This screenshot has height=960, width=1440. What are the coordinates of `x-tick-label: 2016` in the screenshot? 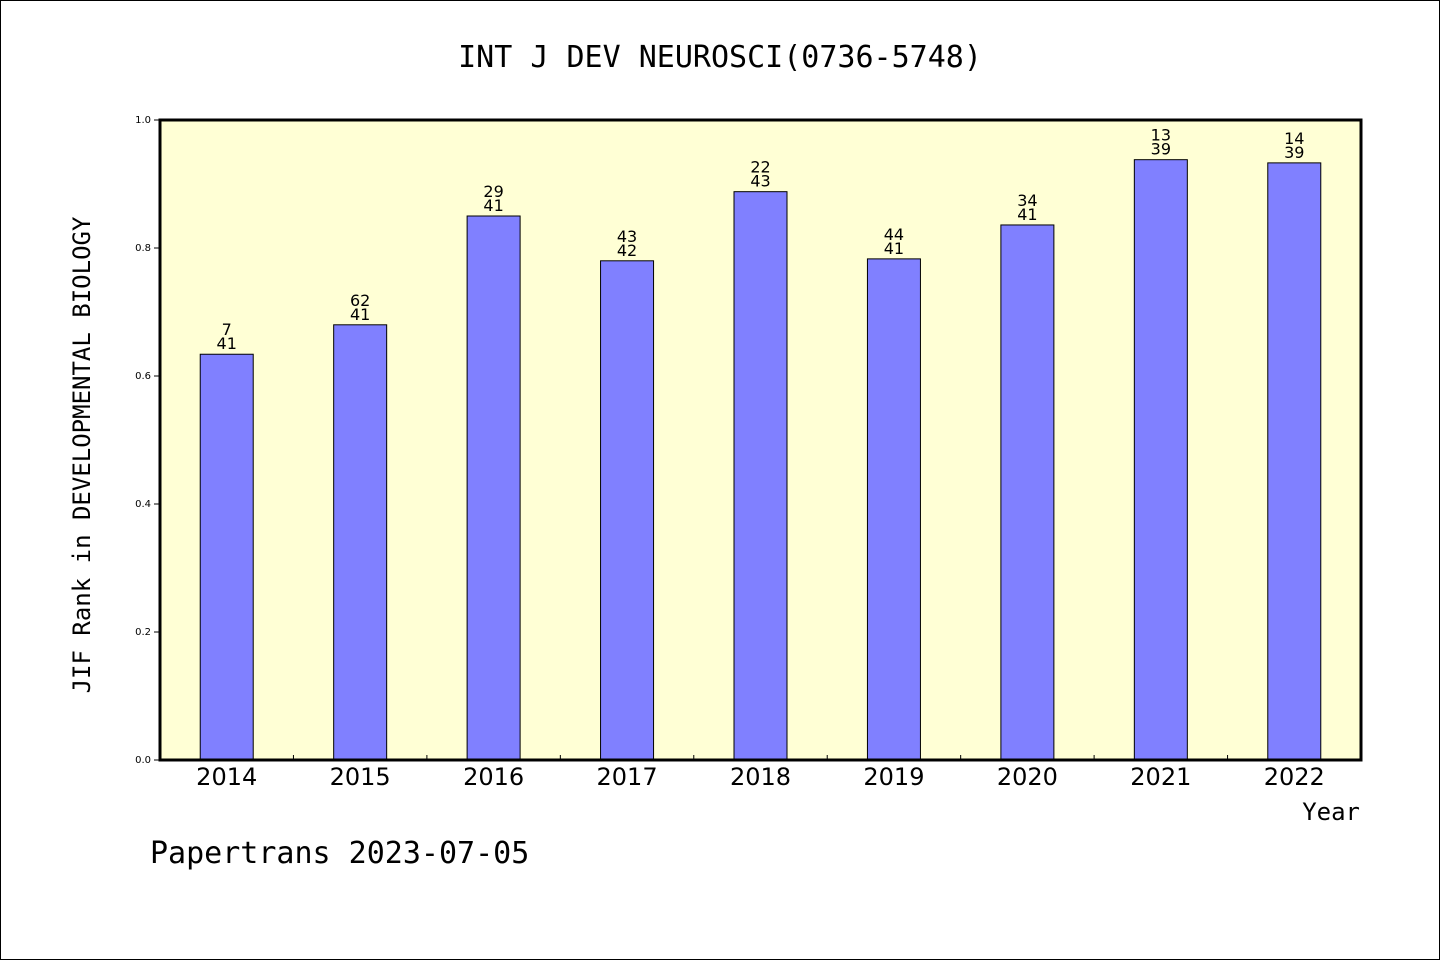 It's located at (493, 777).